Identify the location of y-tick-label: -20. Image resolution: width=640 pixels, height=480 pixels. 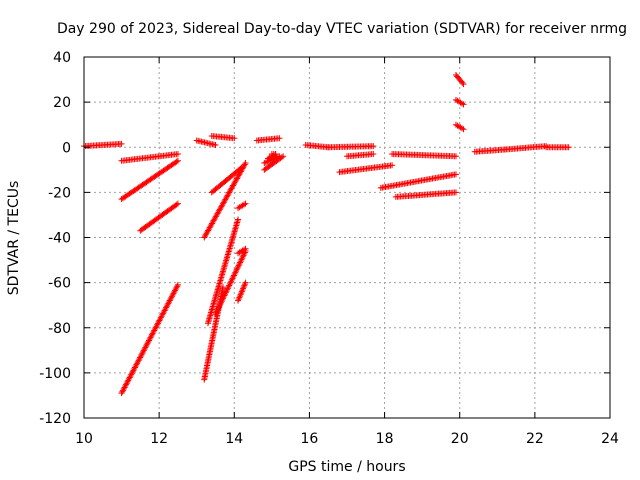
(59, 193).